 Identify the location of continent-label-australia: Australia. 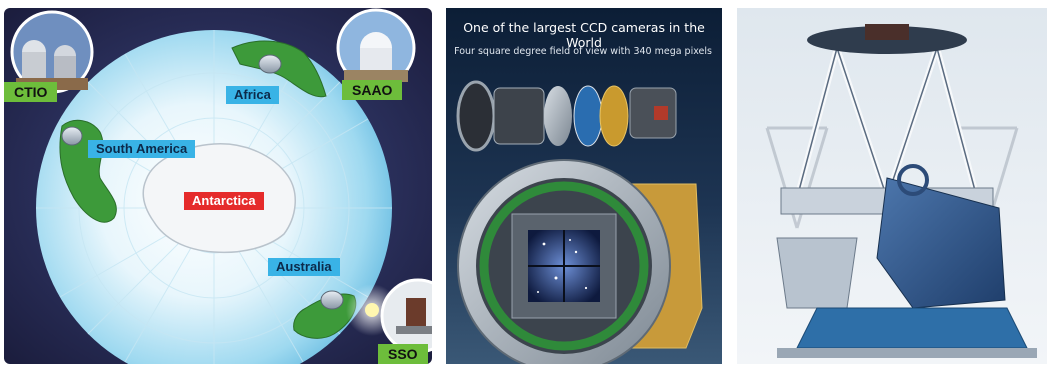
(304, 267).